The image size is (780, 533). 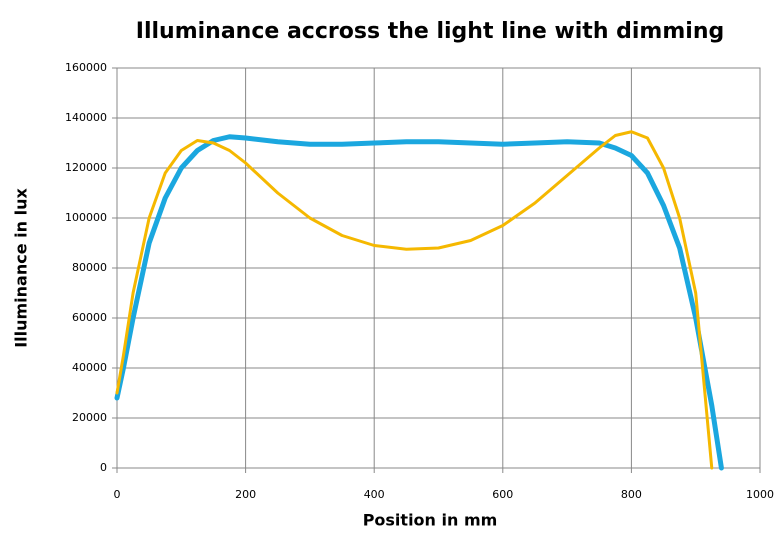 I want to click on y-tick-label: 100000, so click(x=86, y=217).